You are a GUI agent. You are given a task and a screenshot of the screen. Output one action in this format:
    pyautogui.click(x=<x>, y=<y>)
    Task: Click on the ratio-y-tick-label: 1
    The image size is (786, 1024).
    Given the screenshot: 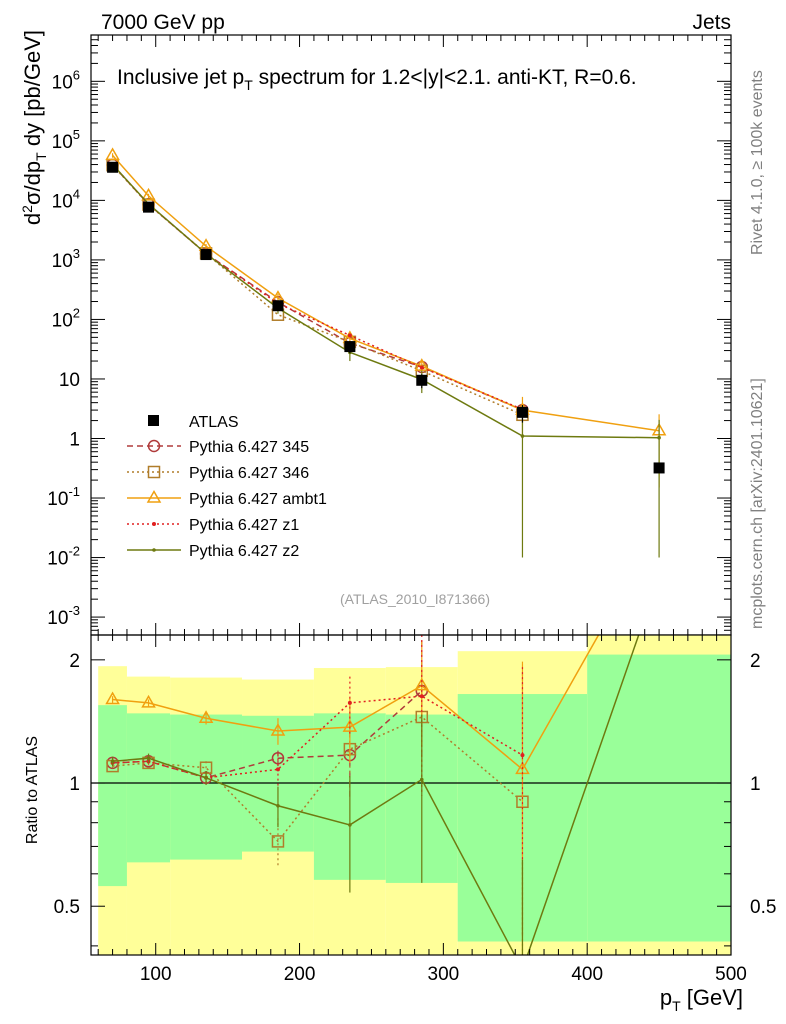 What is the action you would take?
    pyautogui.click(x=74, y=784)
    